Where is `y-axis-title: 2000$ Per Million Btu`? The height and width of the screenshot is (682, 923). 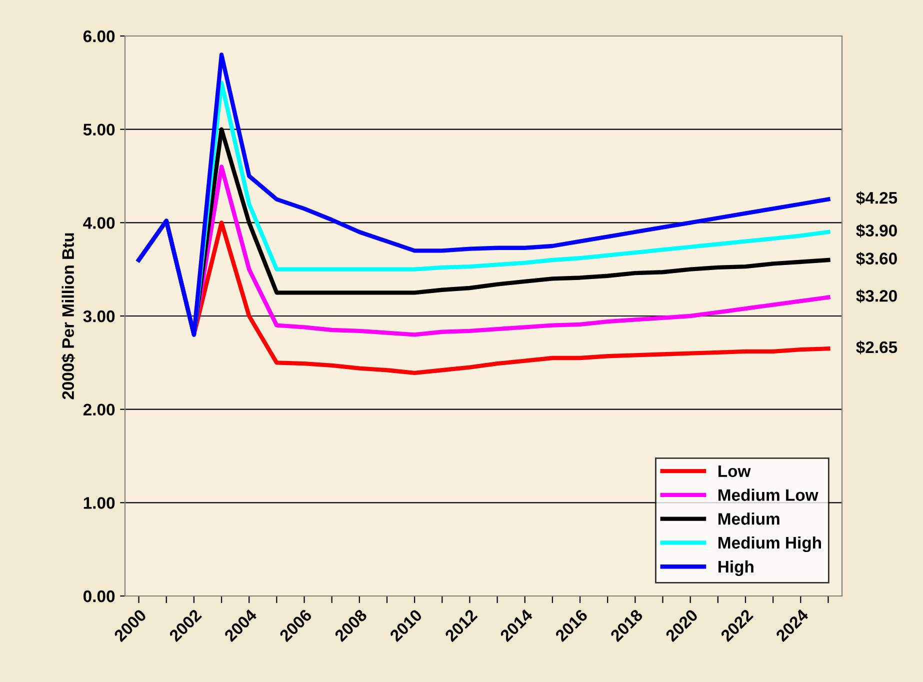 y-axis-title: 2000$ Per Million Btu is located at coordinates (68, 316).